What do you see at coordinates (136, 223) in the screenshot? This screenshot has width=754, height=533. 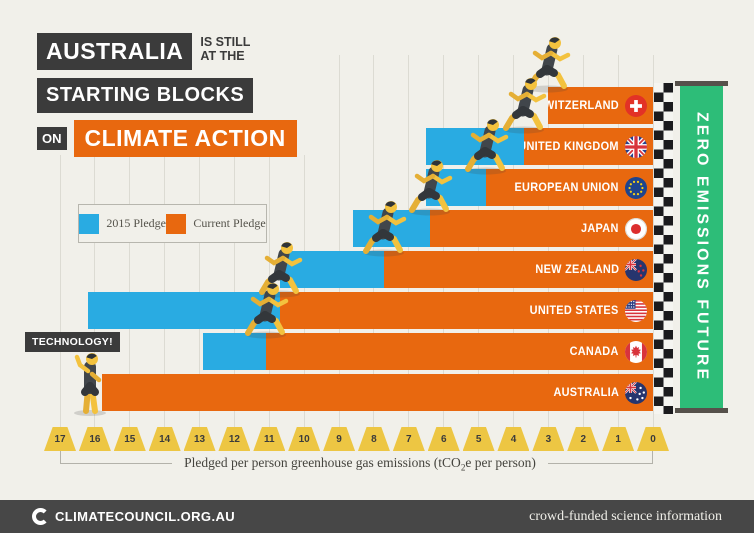 I see `legend-label: 2015 Pledge` at bounding box center [136, 223].